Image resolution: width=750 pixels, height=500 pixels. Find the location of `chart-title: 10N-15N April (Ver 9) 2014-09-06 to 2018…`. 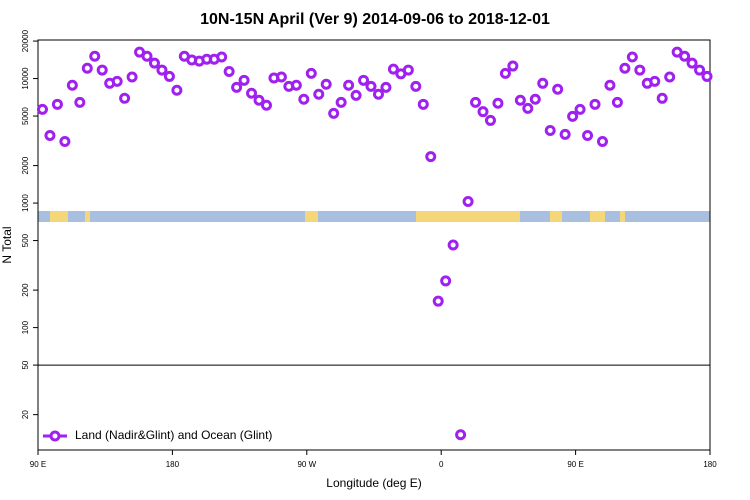

chart-title: 10N-15N April (Ver 9) 2014-09-06 to 2018… is located at coordinates (375, 19).